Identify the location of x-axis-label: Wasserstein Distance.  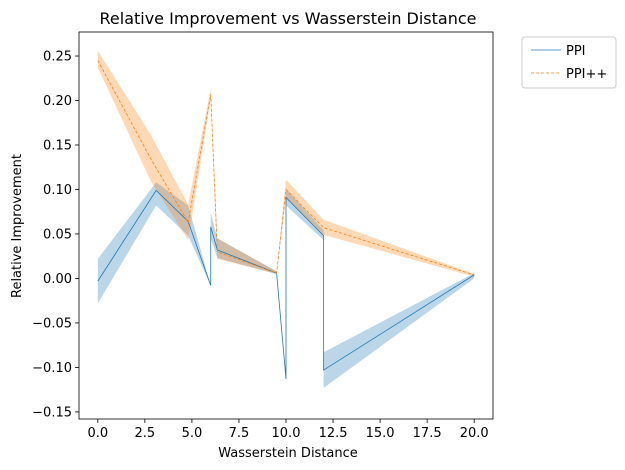
(288, 453).